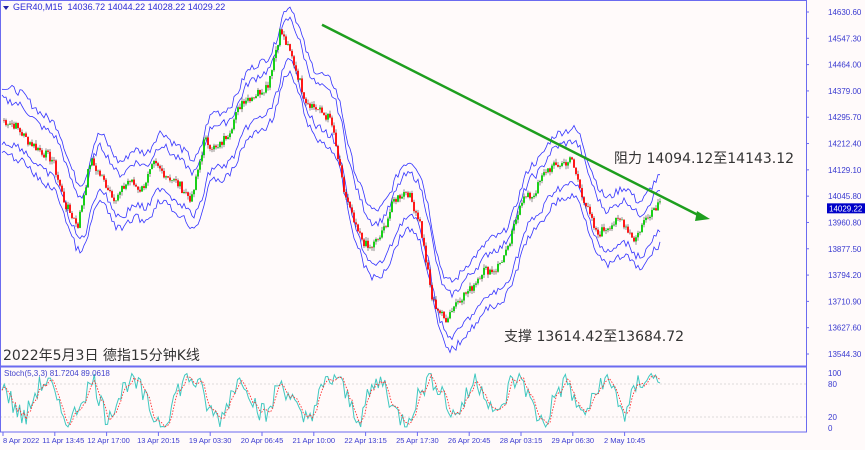 The height and width of the screenshot is (450, 865). Describe the element at coordinates (469, 440) in the screenshot. I see `time-tick-label: 26 Apr 20:45` at that location.